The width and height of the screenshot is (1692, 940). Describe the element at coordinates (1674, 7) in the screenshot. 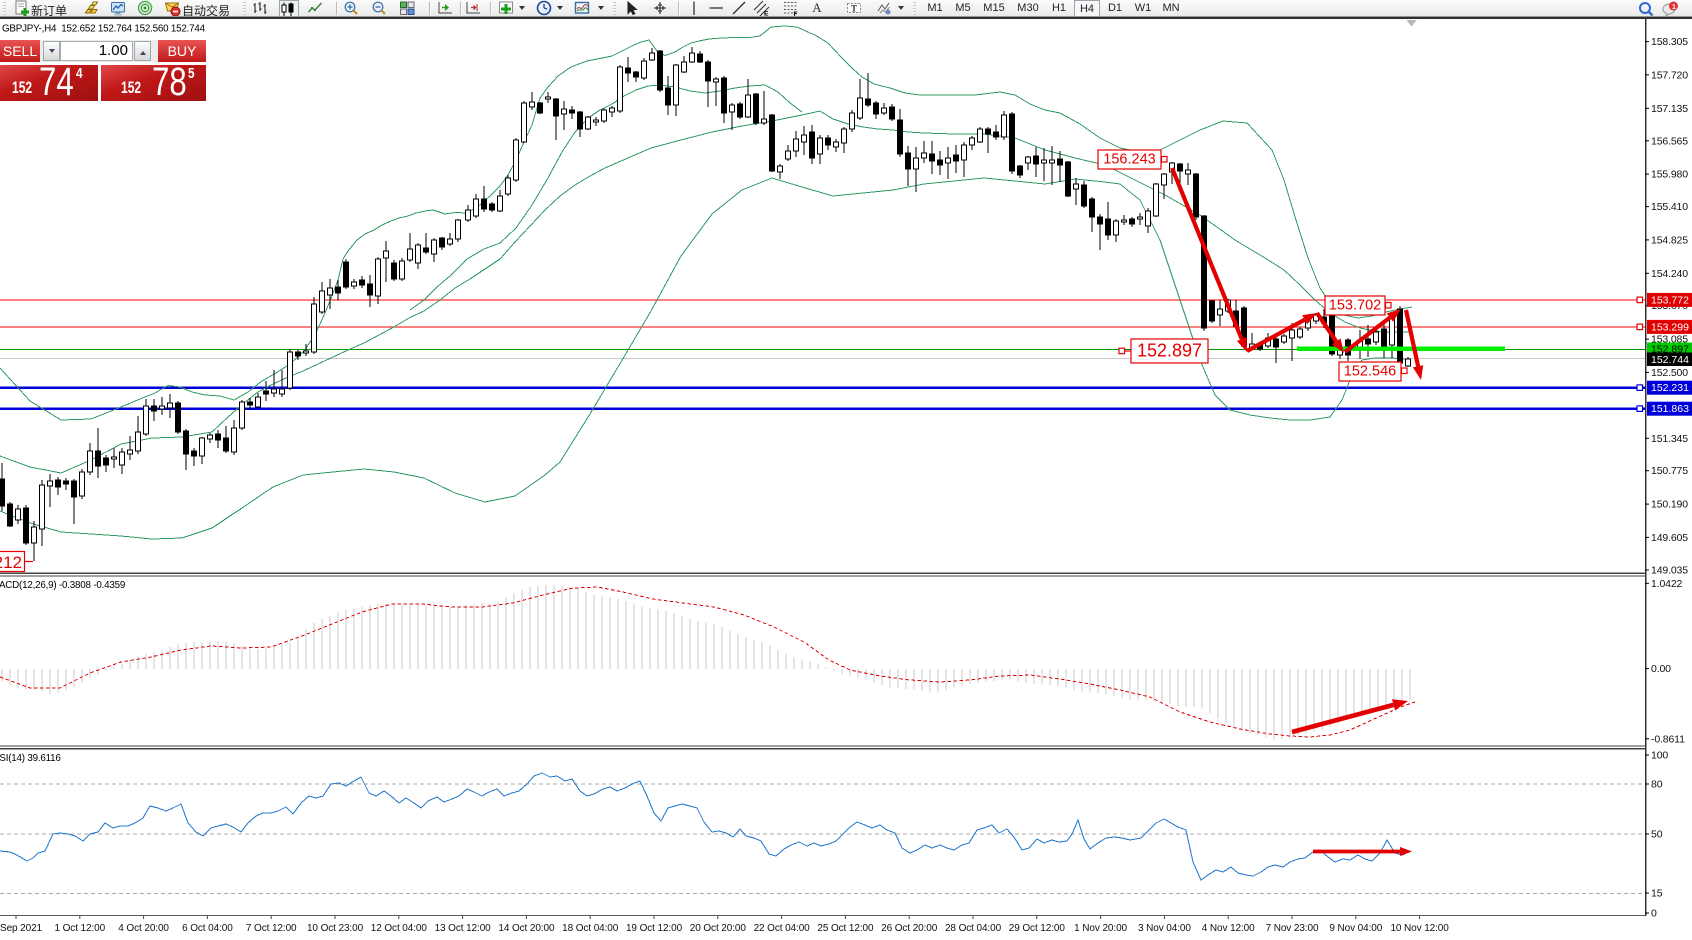

I see `svg-text: 1` at that location.